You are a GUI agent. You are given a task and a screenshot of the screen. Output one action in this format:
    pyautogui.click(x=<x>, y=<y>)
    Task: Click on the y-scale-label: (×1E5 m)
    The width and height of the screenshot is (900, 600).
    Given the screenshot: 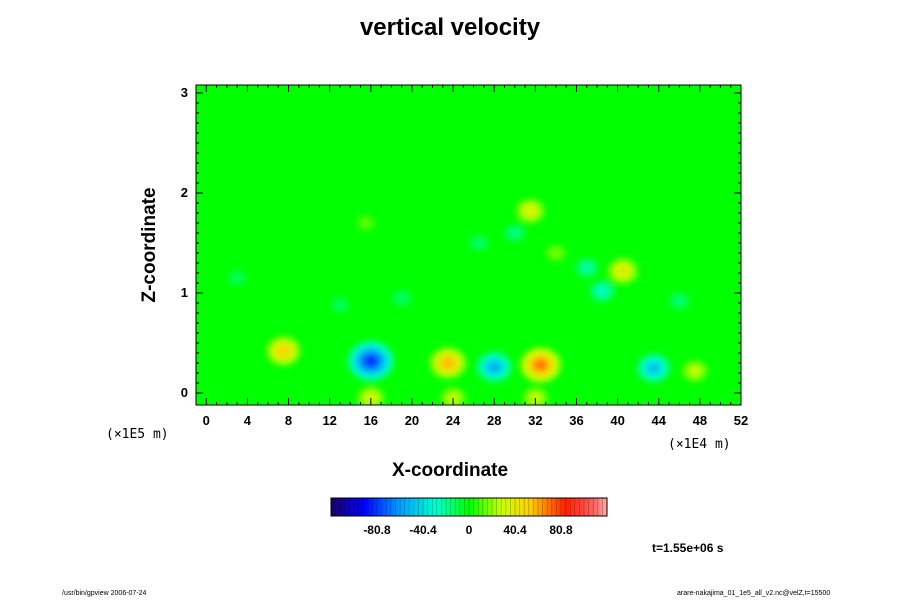 What is the action you would take?
    pyautogui.click(x=137, y=434)
    